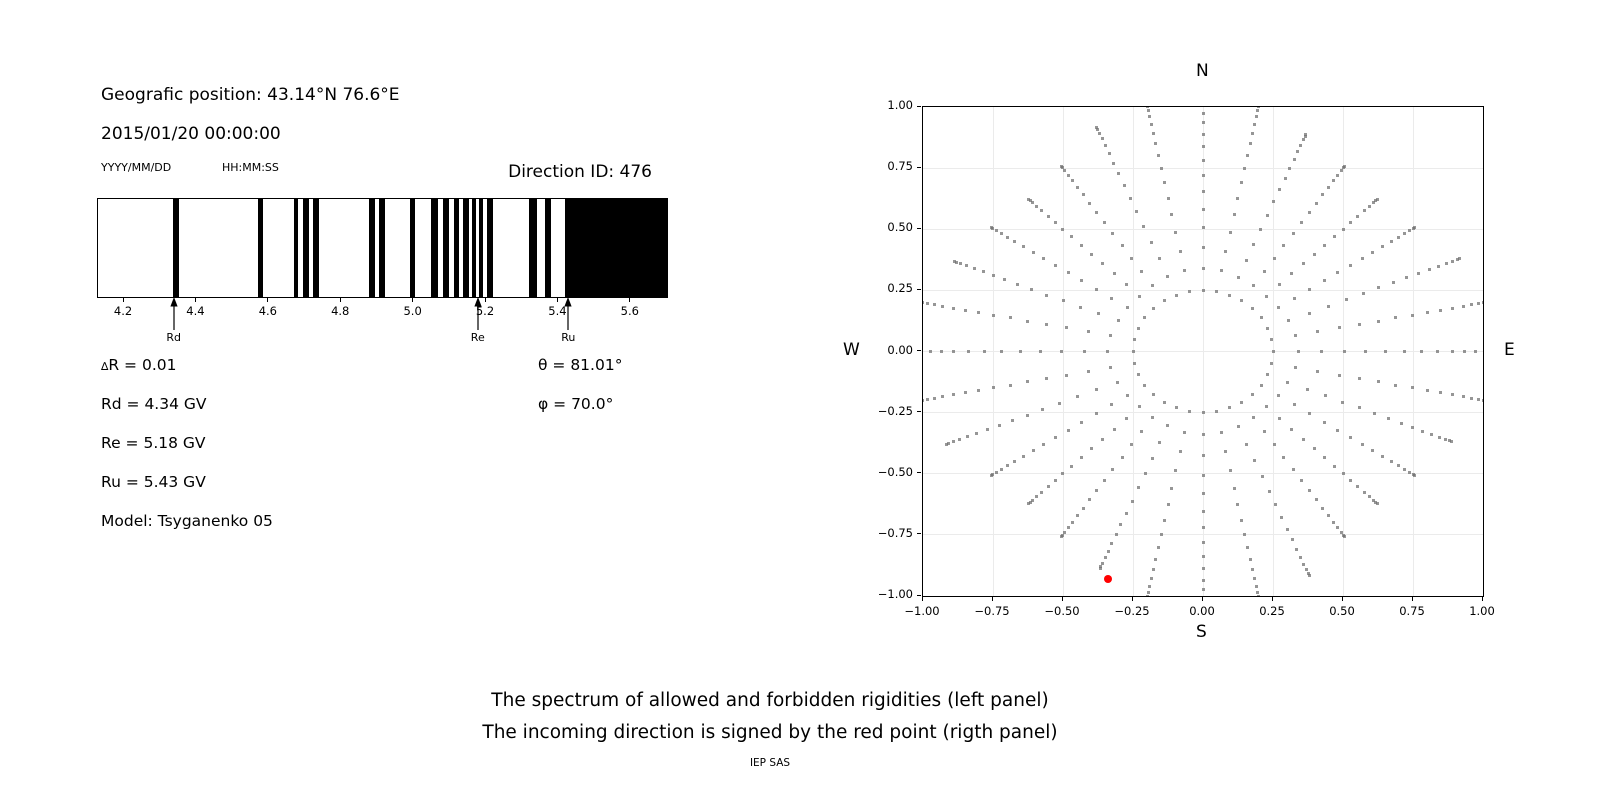 The width and height of the screenshot is (1600, 800). What do you see at coordinates (900, 166) in the screenshot?
I see `scatter-y-tick-label: 0.75` at bounding box center [900, 166].